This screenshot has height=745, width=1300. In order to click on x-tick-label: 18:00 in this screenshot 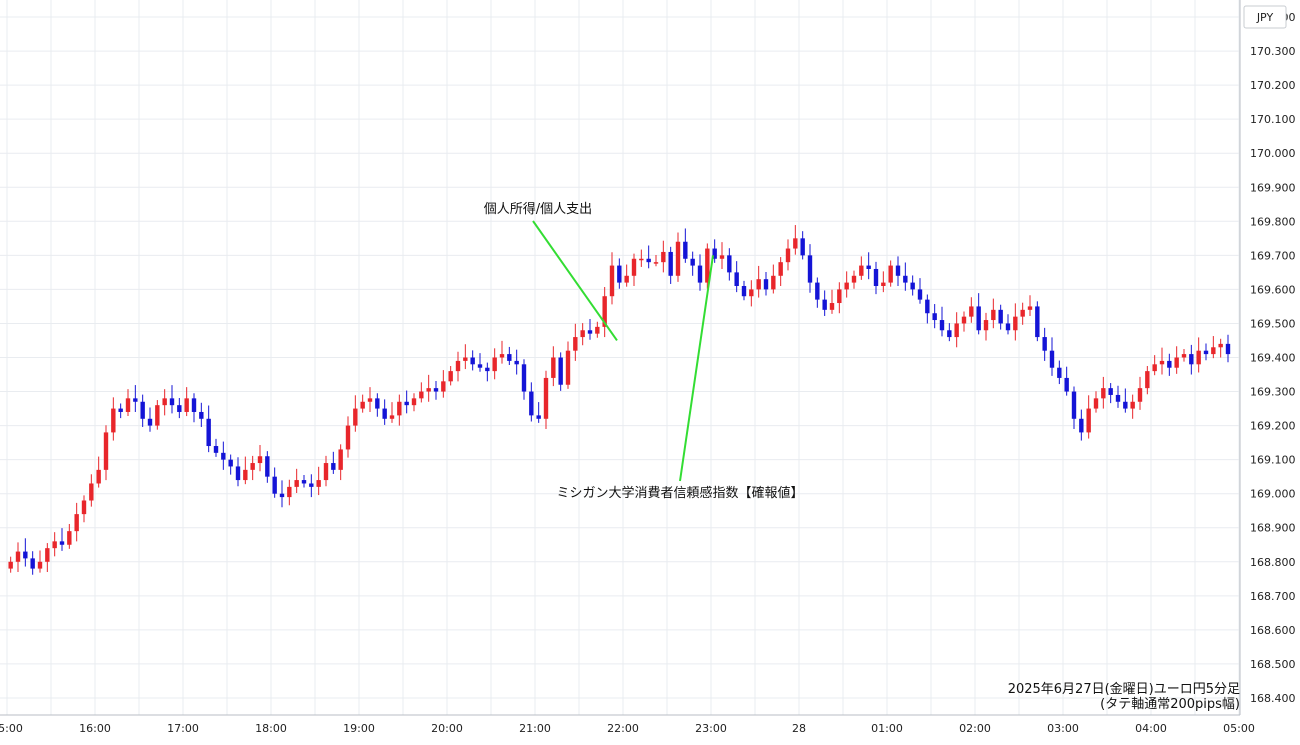, I will do `click(271, 728)`.